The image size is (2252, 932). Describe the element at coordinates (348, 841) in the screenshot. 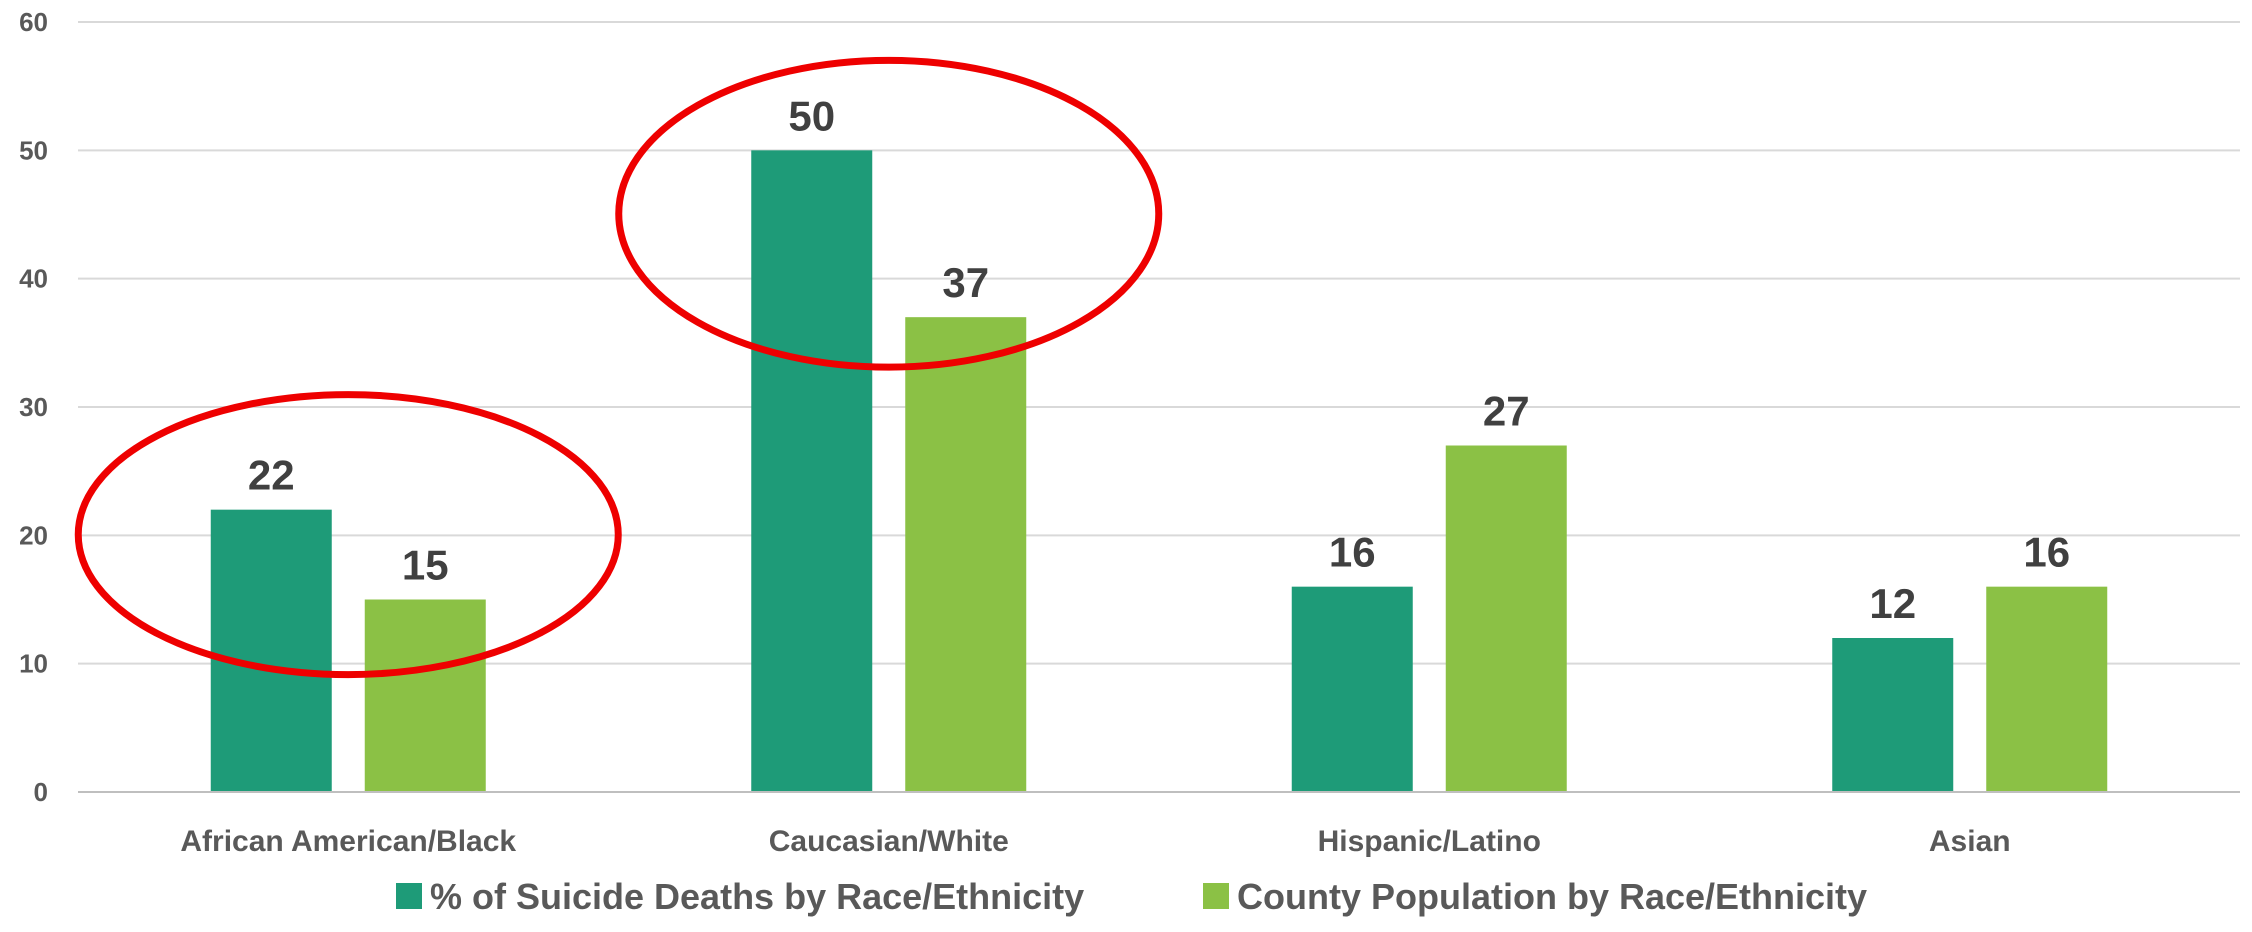

I see `x-category-label: African American/Black` at that location.